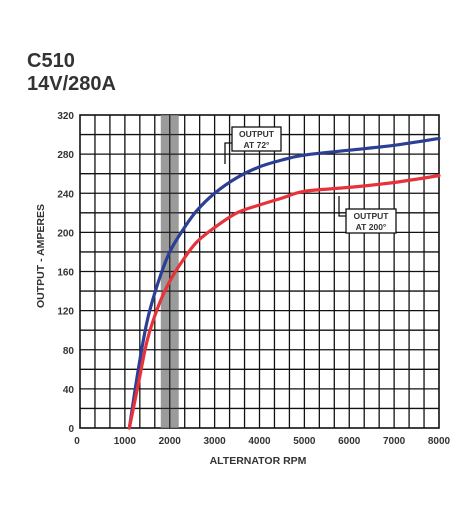 Image resolution: width=476 pixels, height=522 pixels. What do you see at coordinates (258, 461) in the screenshot?
I see `x-axis-label: ALTERNATOR RPM` at bounding box center [258, 461].